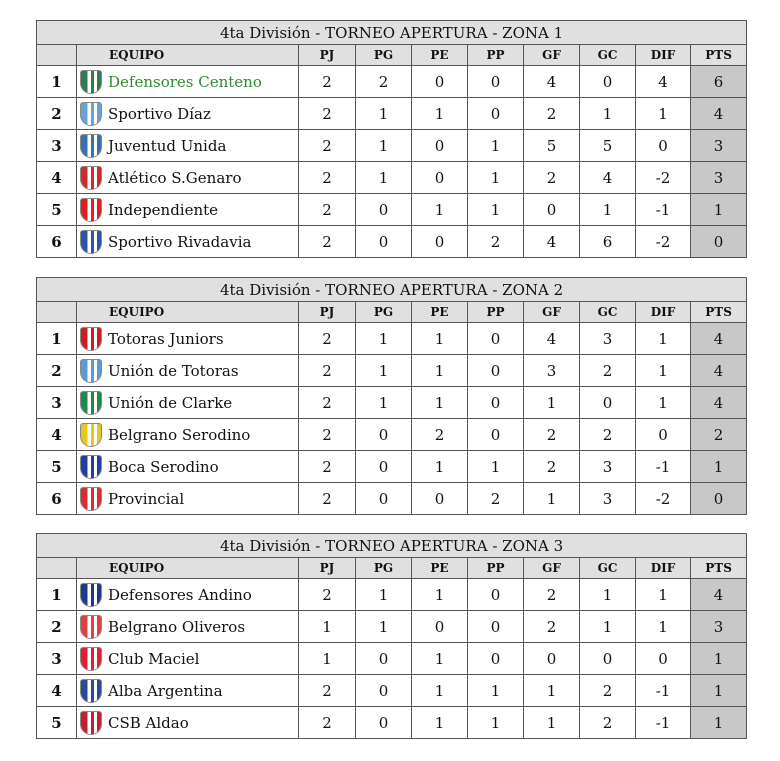 This screenshot has height=761, width=780. I want to click on gf-value: 1, so click(551, 722).